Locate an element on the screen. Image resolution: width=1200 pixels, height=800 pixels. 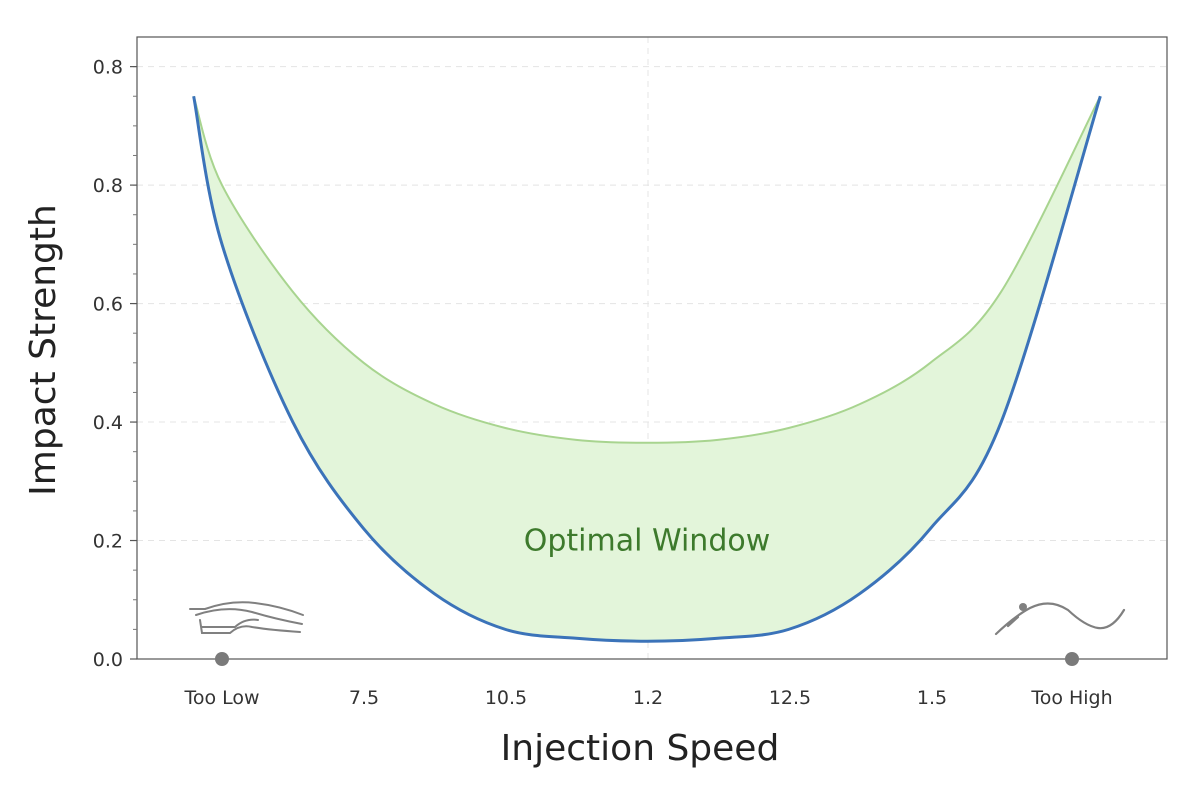
x-tick-label: Too High is located at coordinates (1071, 698).